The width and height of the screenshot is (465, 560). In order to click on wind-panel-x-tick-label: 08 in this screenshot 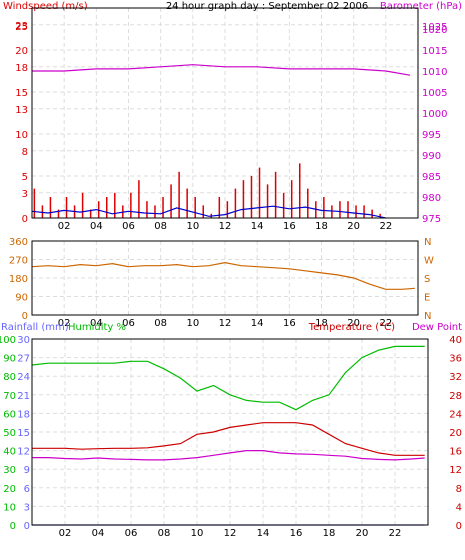, I will do `click(160, 226)`.